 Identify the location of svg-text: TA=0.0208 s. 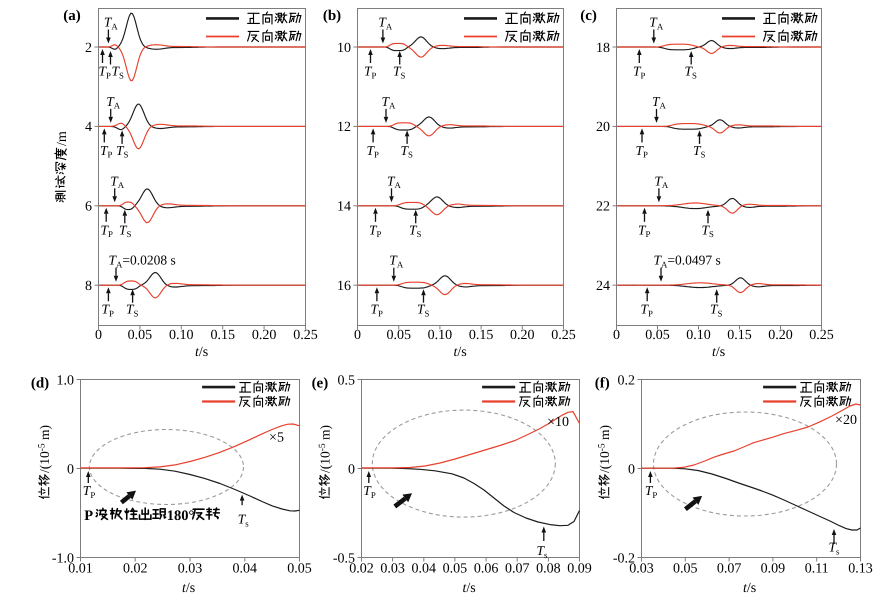
(142, 261).